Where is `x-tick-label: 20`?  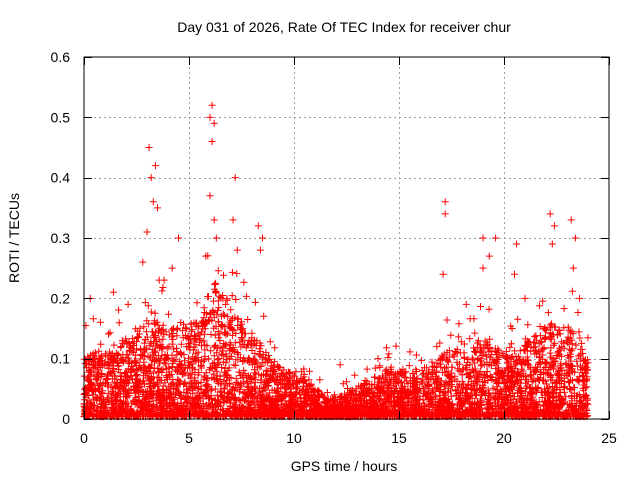 x-tick-label: 20 is located at coordinates (504, 438).